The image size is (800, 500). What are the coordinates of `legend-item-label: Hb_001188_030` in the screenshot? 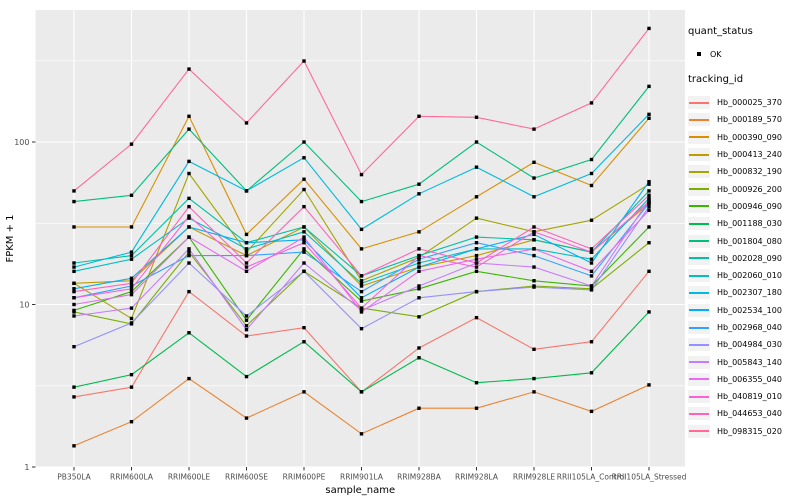 It's located at (749, 224).